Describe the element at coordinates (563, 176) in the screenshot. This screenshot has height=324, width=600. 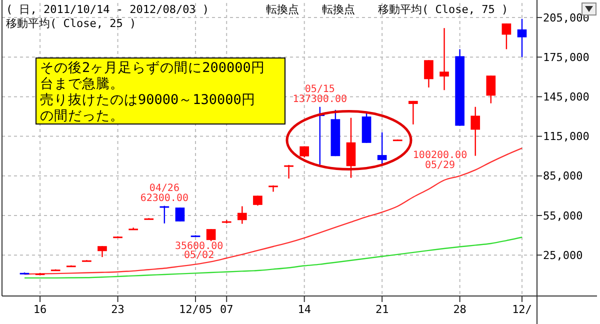
I see `y-tick-label: 85,000` at that location.